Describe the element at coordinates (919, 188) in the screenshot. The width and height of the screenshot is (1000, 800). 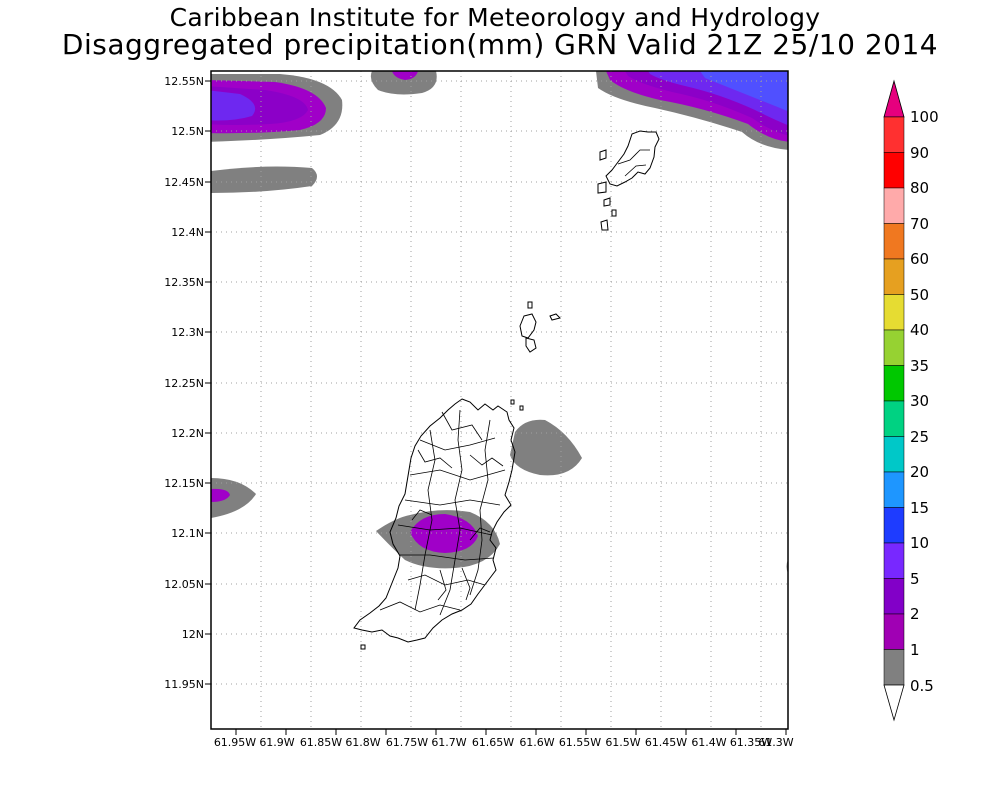
I see `colorbar-label: 80` at that location.